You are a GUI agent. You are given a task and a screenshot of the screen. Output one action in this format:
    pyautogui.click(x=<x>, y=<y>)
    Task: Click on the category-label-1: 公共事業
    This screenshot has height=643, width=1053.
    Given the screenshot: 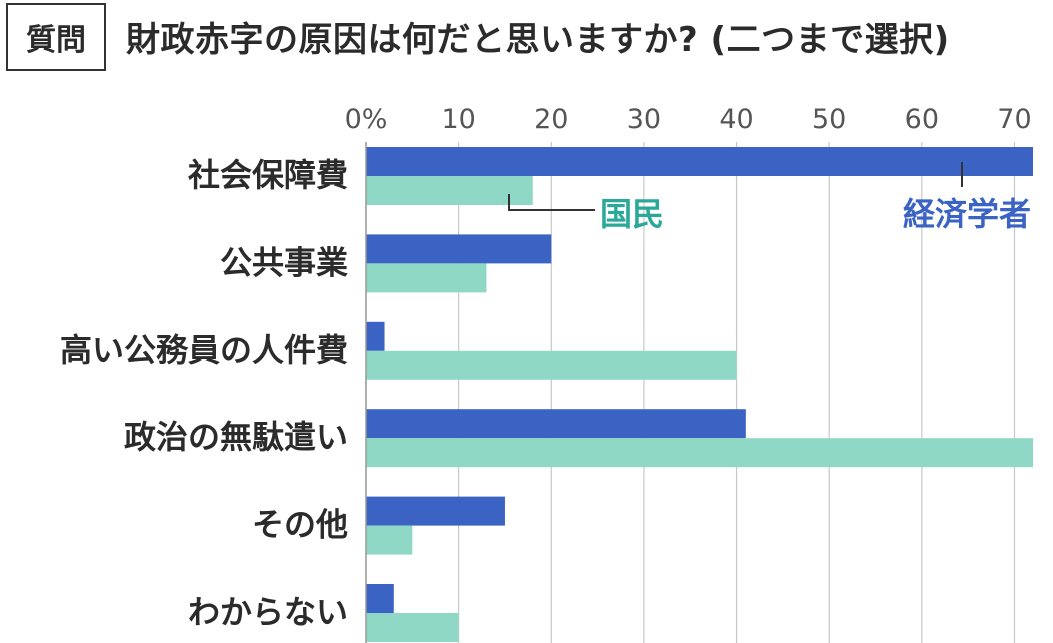 What is the action you would take?
    pyautogui.click(x=284, y=262)
    